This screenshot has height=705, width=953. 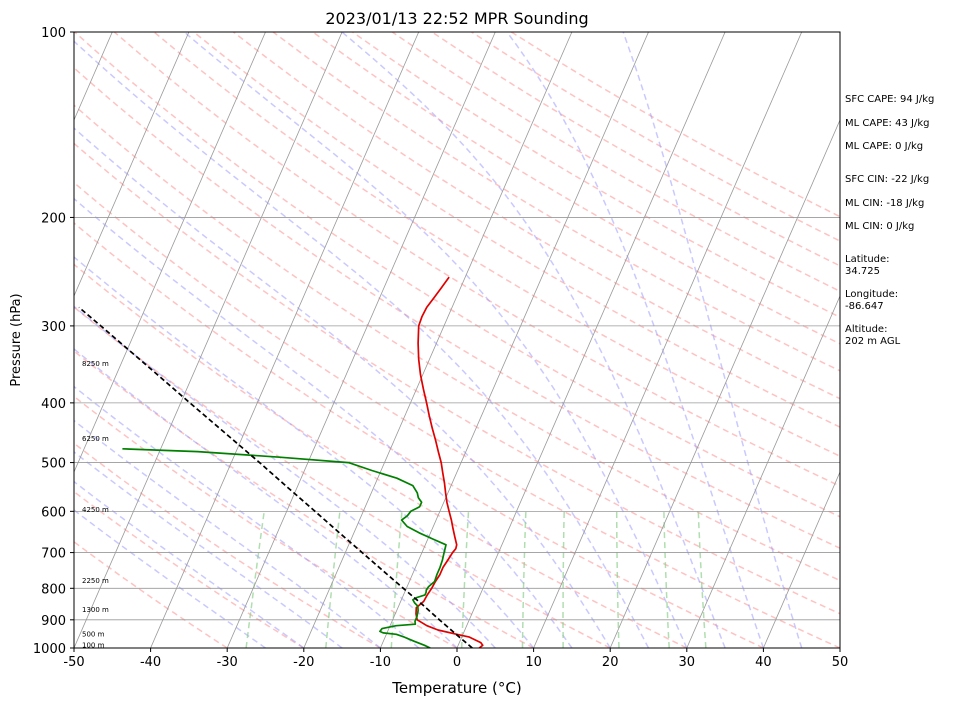 What do you see at coordinates (456, 688) in the screenshot?
I see `x-axis-label: Temperature (°C)` at bounding box center [456, 688].